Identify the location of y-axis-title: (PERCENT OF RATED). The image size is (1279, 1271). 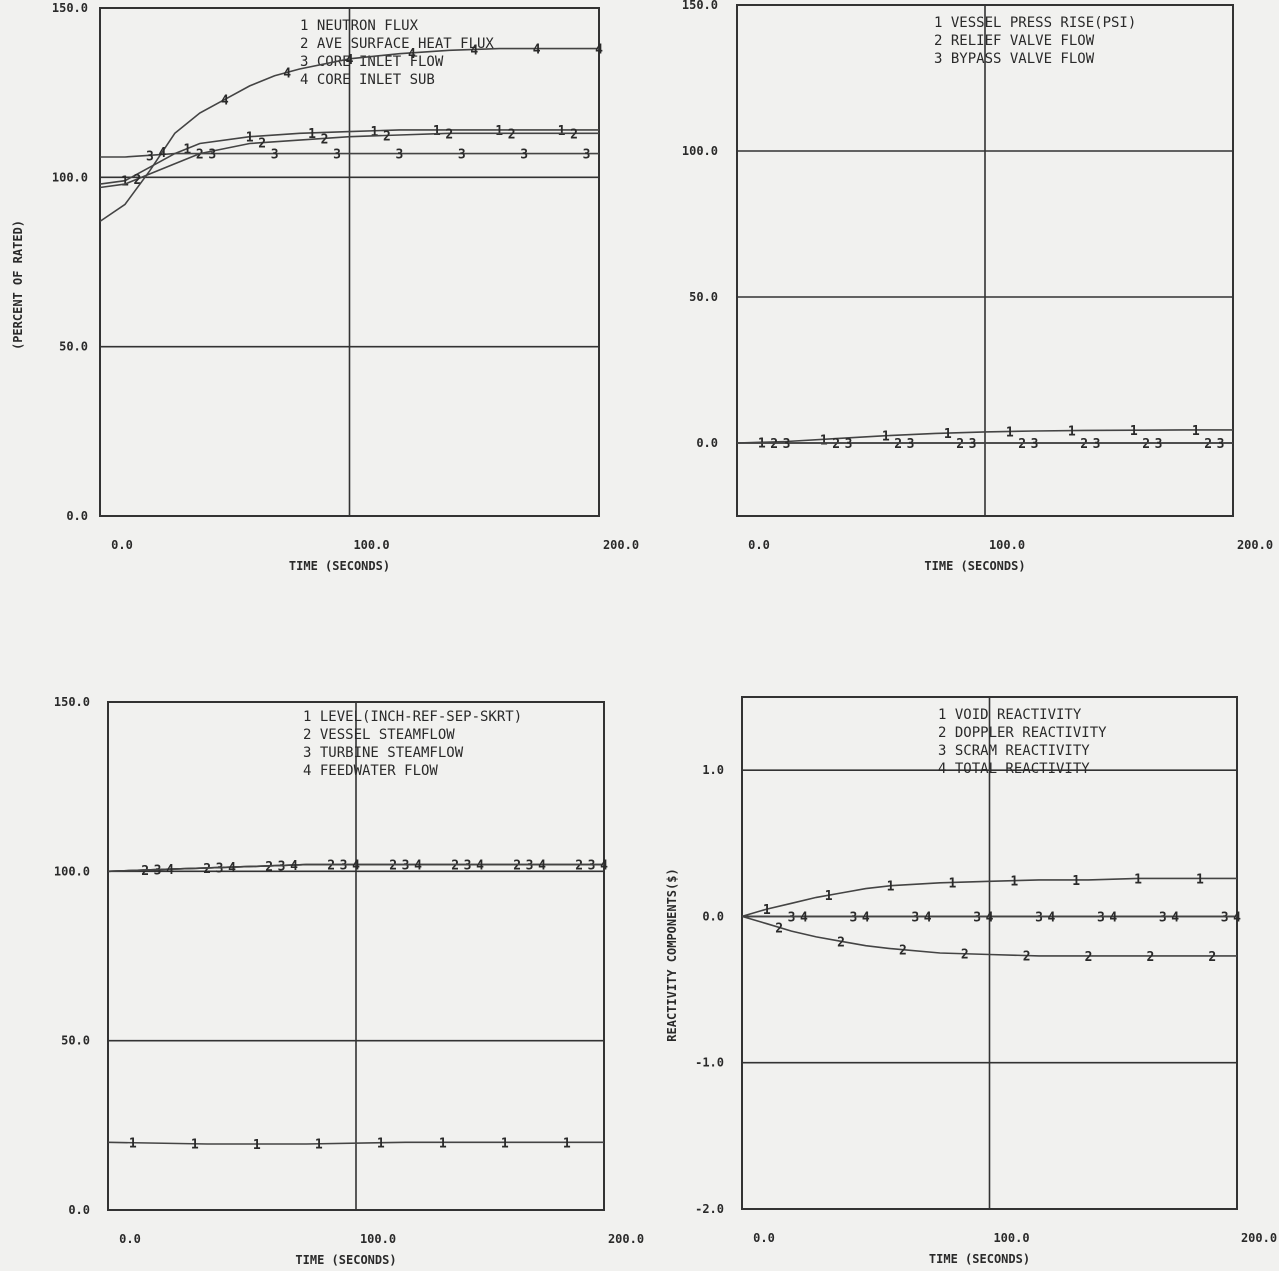
(18, 285).